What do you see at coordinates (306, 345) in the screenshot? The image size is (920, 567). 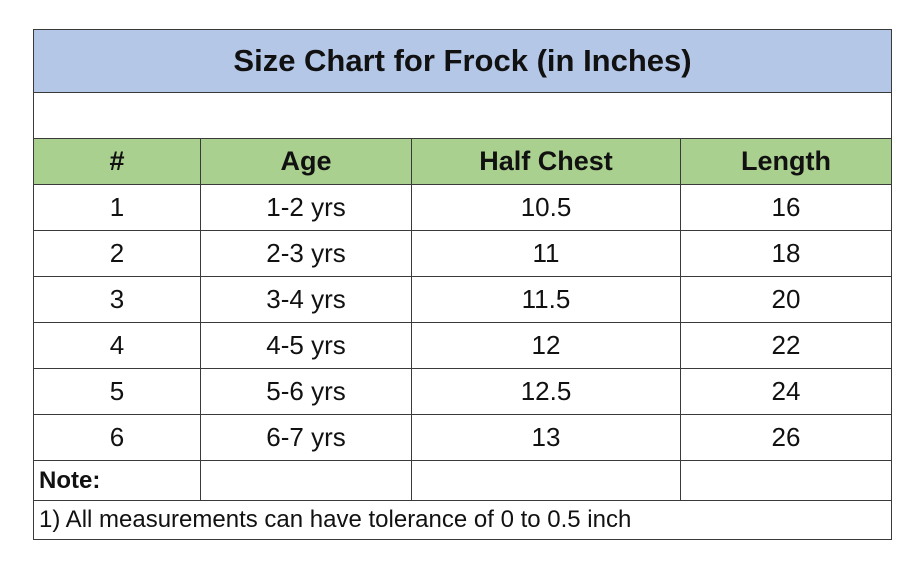 I see `table-cell: 4-5 yrs` at bounding box center [306, 345].